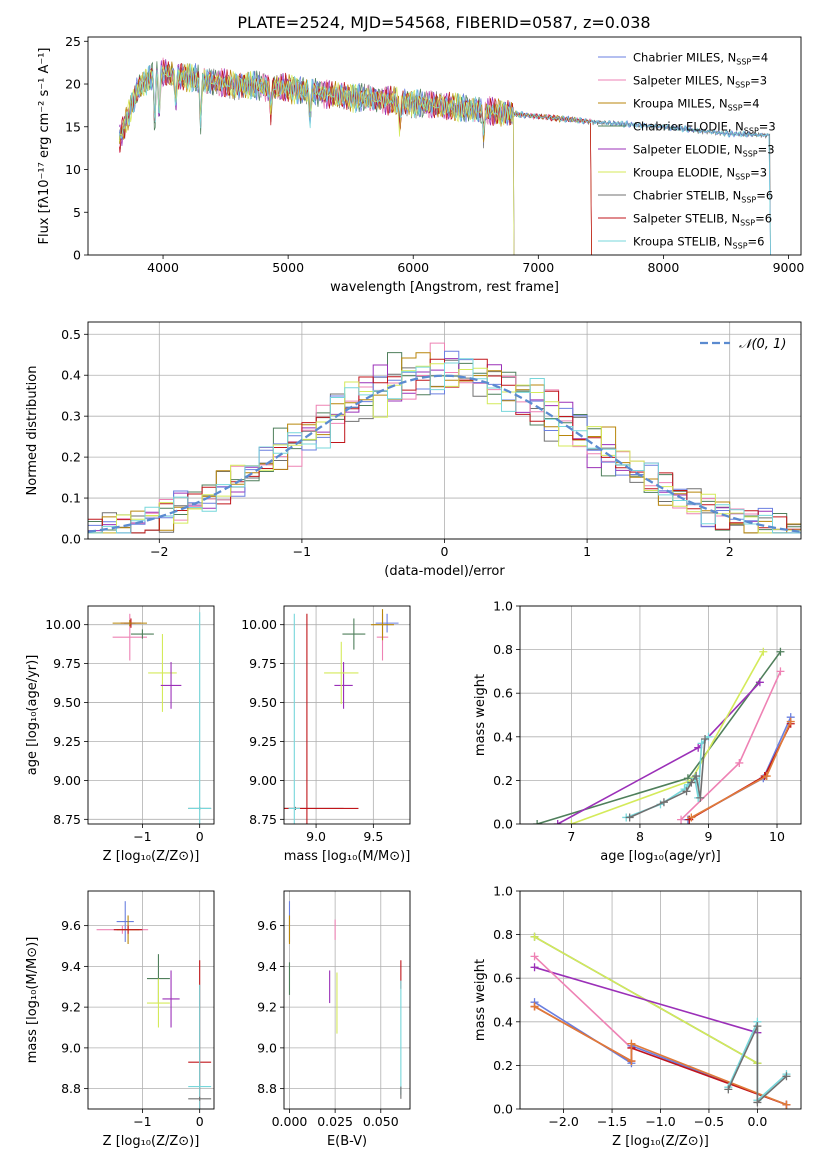  What do you see at coordinates (347, 856) in the screenshot?
I see `axis-label-x: mass [log₁₀(M/M⊙)]` at bounding box center [347, 856].